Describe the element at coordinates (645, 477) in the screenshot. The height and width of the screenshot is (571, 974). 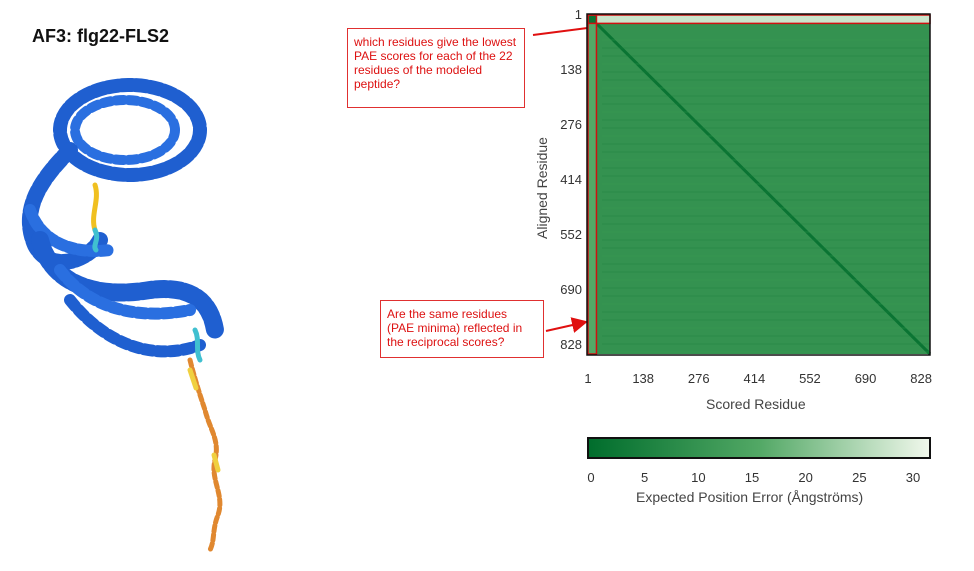
I see `colorbar-tick-label: 5` at that location.